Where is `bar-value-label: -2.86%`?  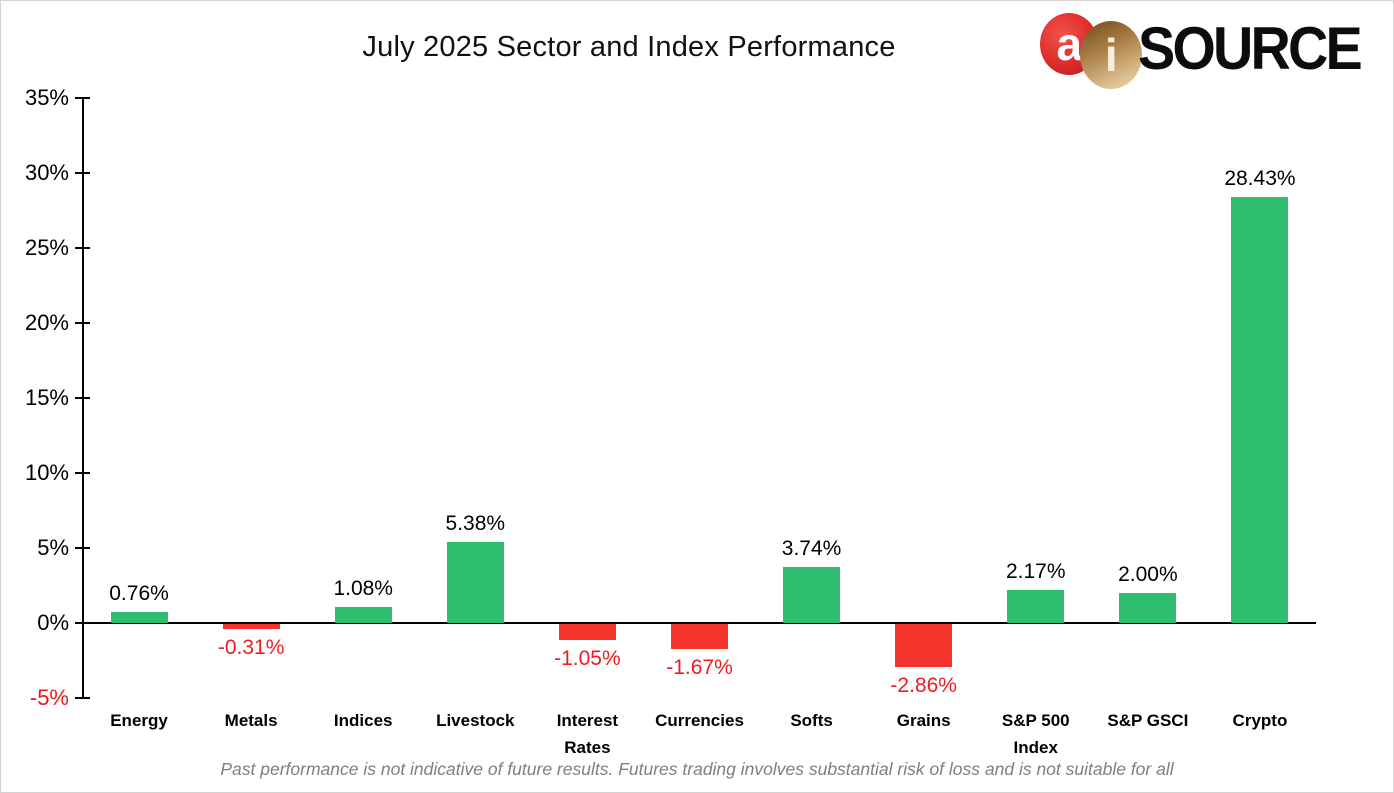
bar-value-label: -2.86% is located at coordinates (923, 685).